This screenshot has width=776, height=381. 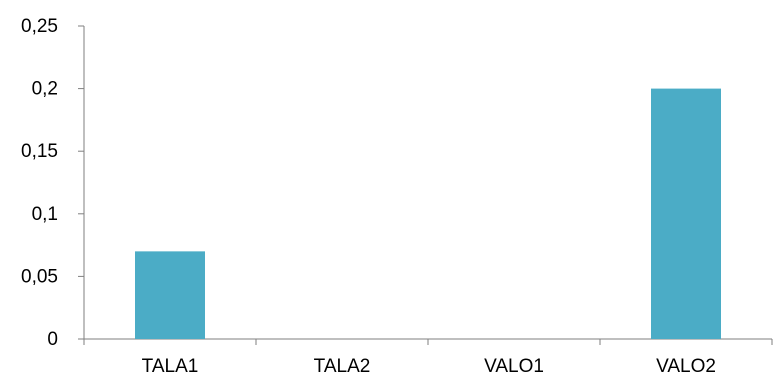 I want to click on bar-valo2, so click(x=686, y=213).